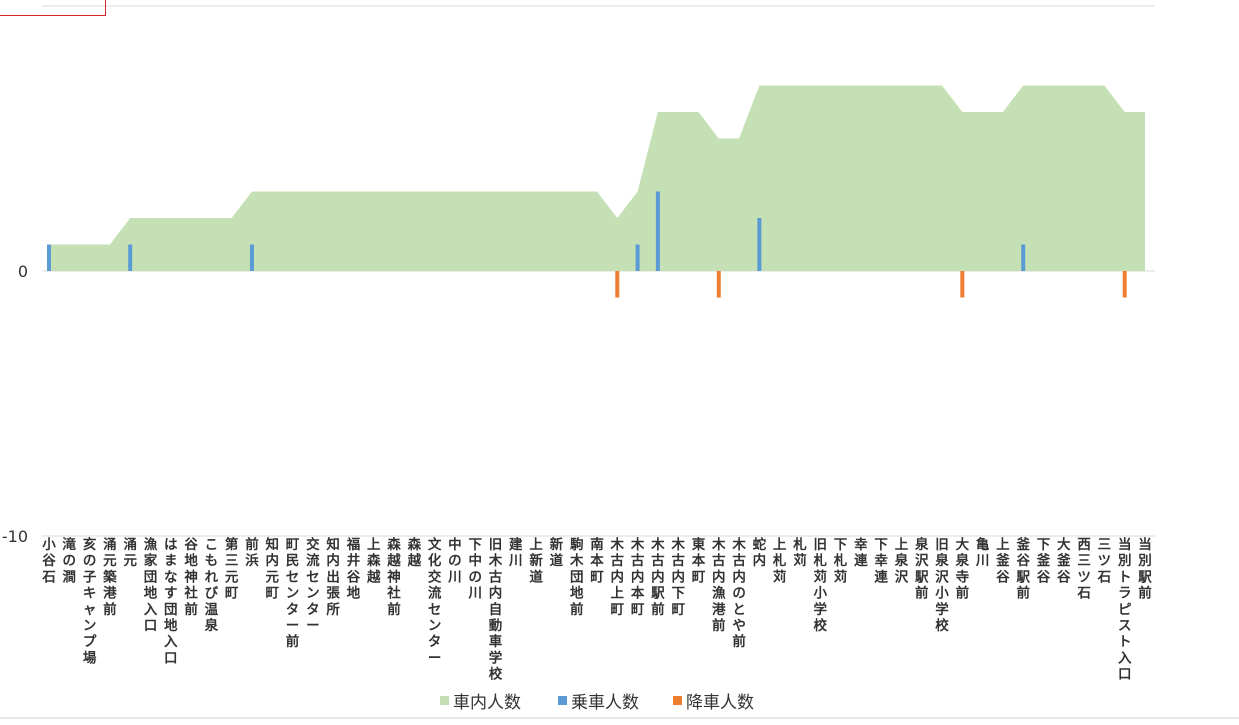 This screenshot has height=725, width=1239. Describe the element at coordinates (576, 577) in the screenshot. I see `x-tick-label-26: 駒木団地前` at that location.